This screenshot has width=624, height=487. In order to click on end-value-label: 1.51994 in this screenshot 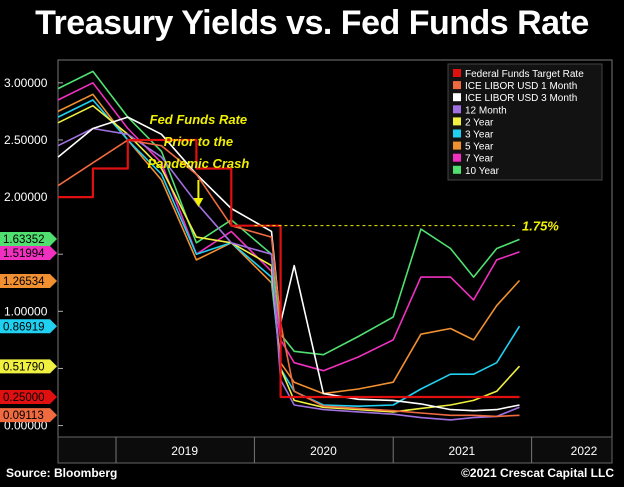, I will do `click(24, 254)`.